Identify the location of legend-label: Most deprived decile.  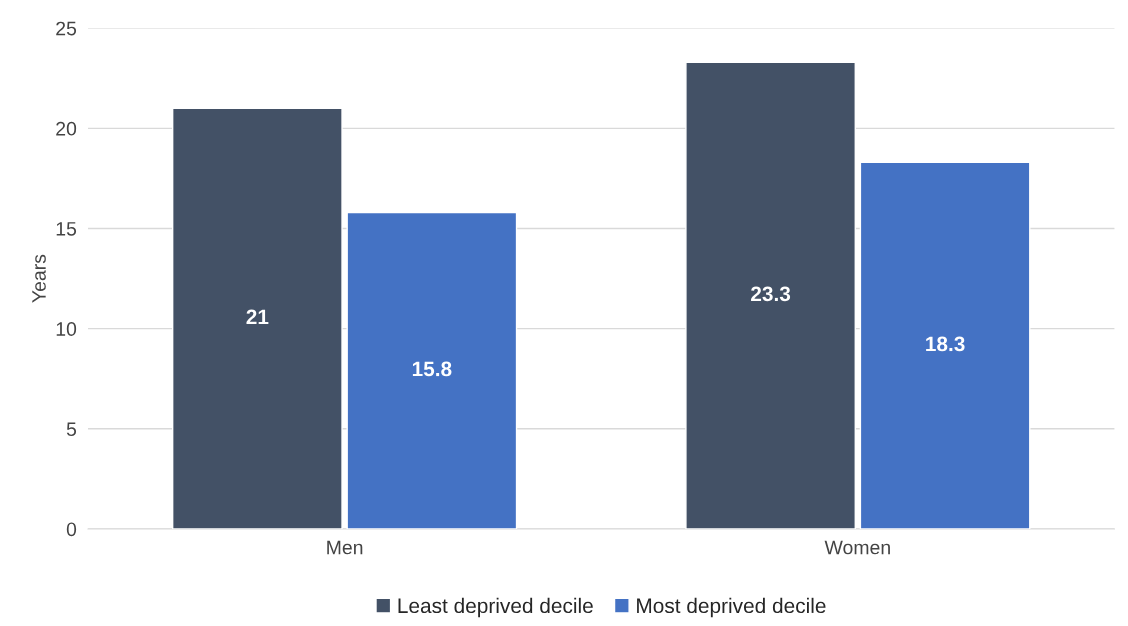
(731, 607).